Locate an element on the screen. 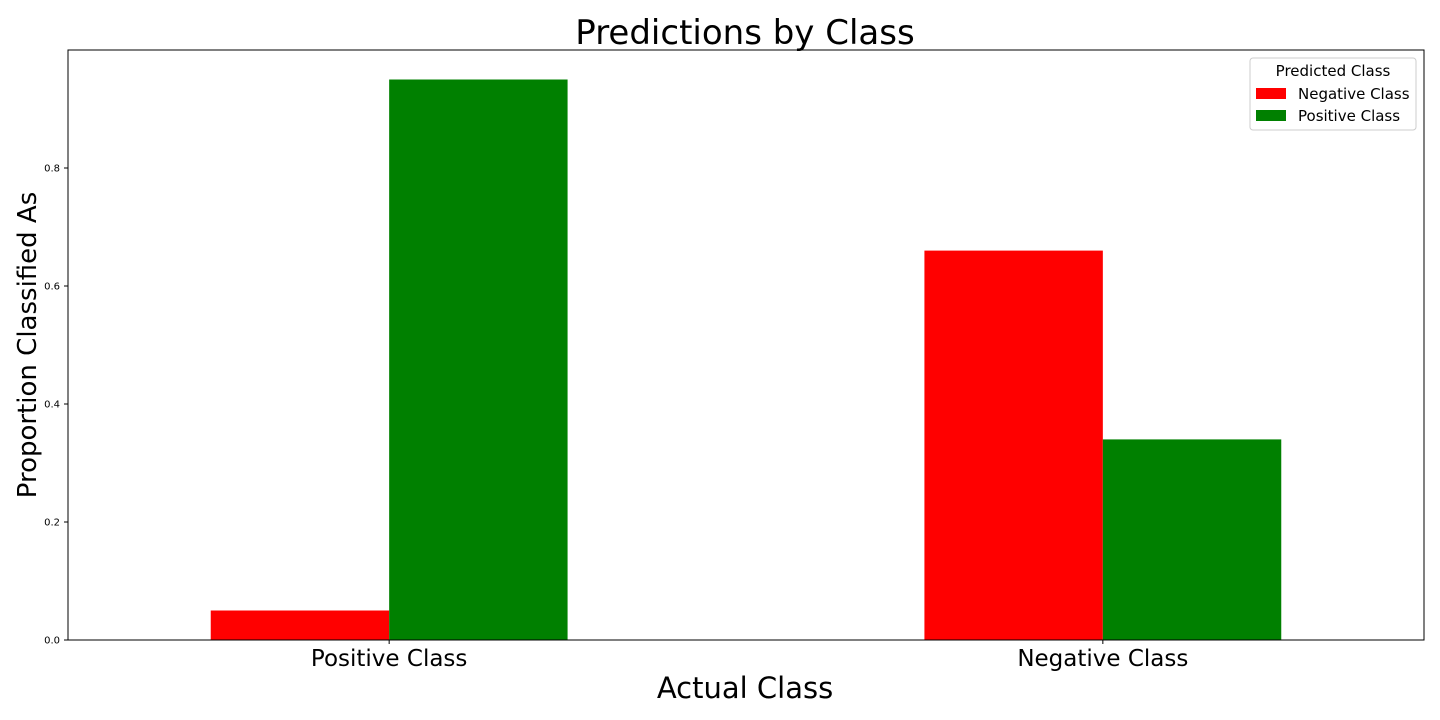 The width and height of the screenshot is (1440, 720). y-tick-label: 0.0 is located at coordinates (52, 641).